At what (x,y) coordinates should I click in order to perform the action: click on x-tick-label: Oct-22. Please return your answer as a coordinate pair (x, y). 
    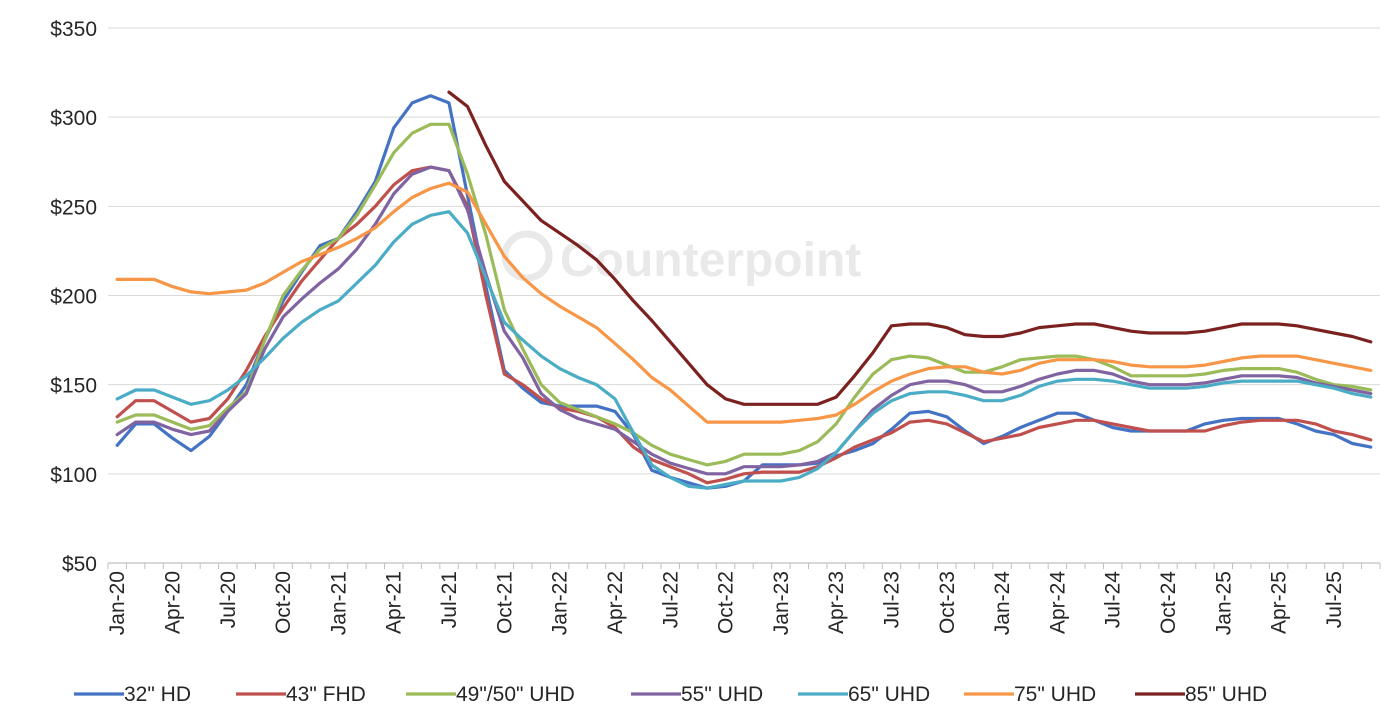
    Looking at the image, I should click on (726, 602).